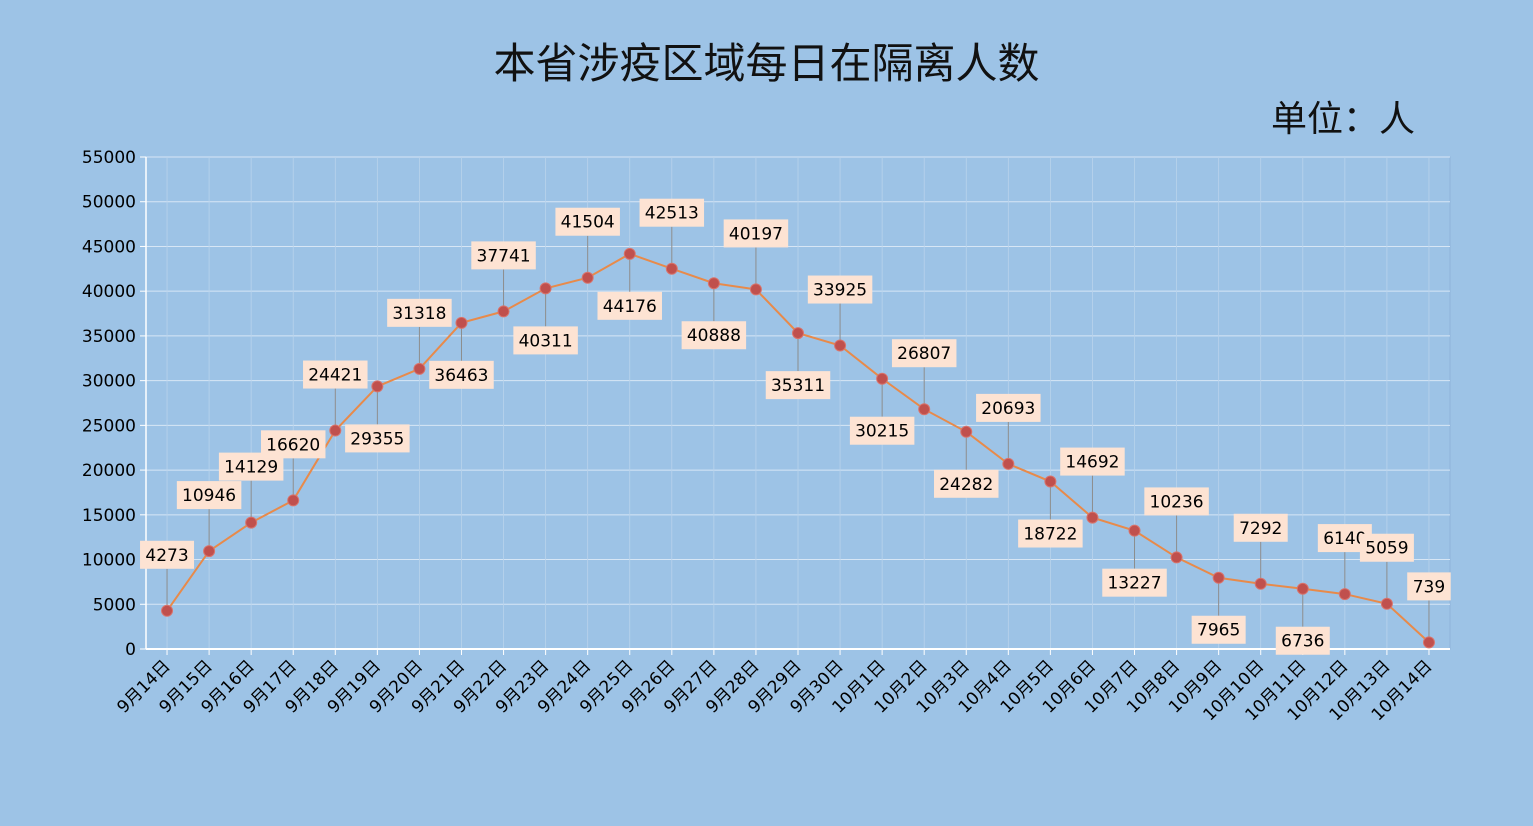  I want to click on data-label: 7292, so click(1260, 527).